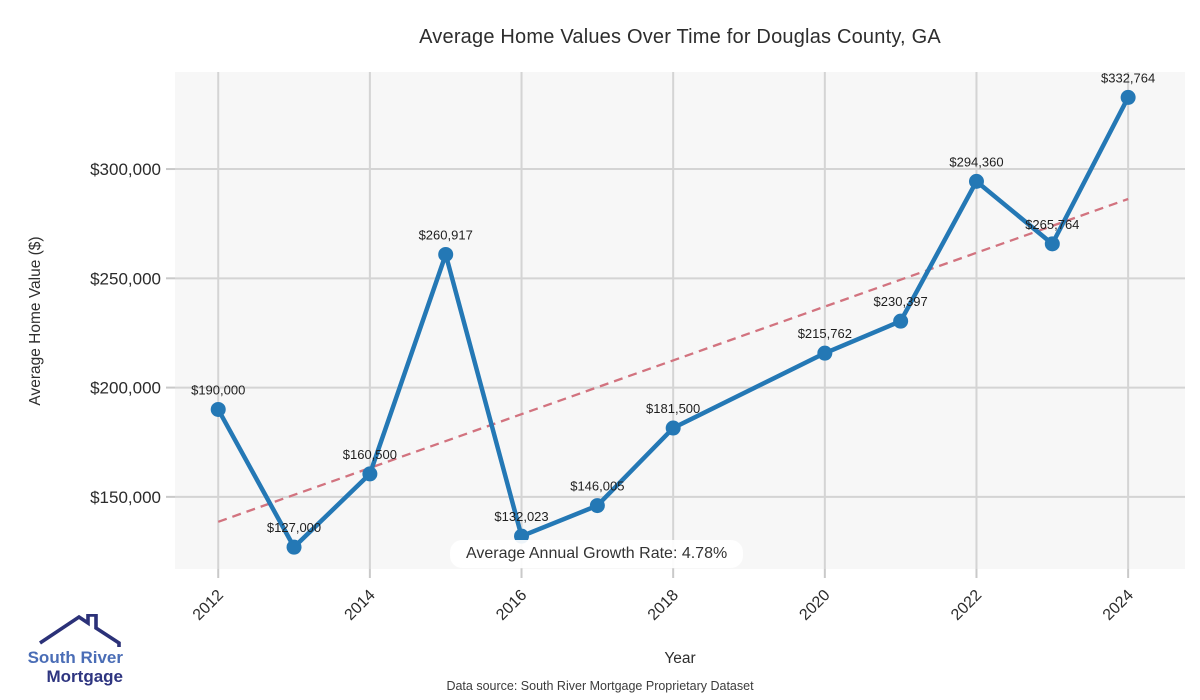 The image size is (1200, 700). What do you see at coordinates (85, 676) in the screenshot?
I see `logo-brand-line2: Mortgage` at bounding box center [85, 676].